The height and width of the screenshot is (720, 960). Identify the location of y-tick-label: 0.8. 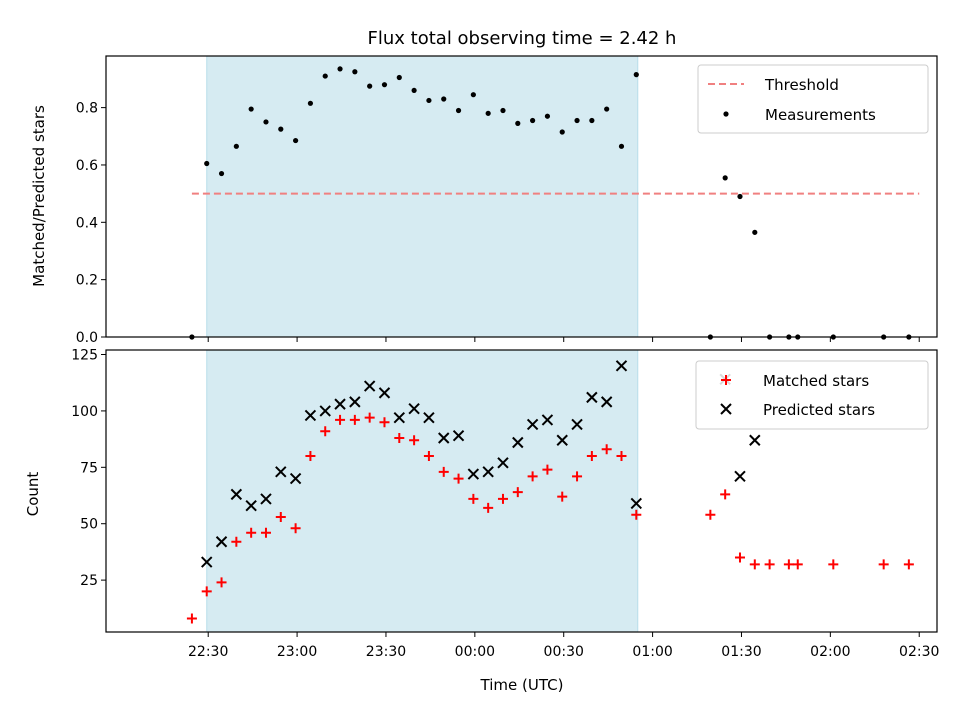
(87, 109).